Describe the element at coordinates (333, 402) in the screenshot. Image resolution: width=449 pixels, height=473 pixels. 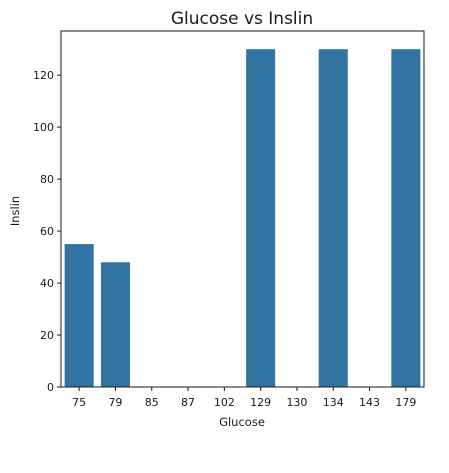
I see `x-tick-label: 134` at that location.